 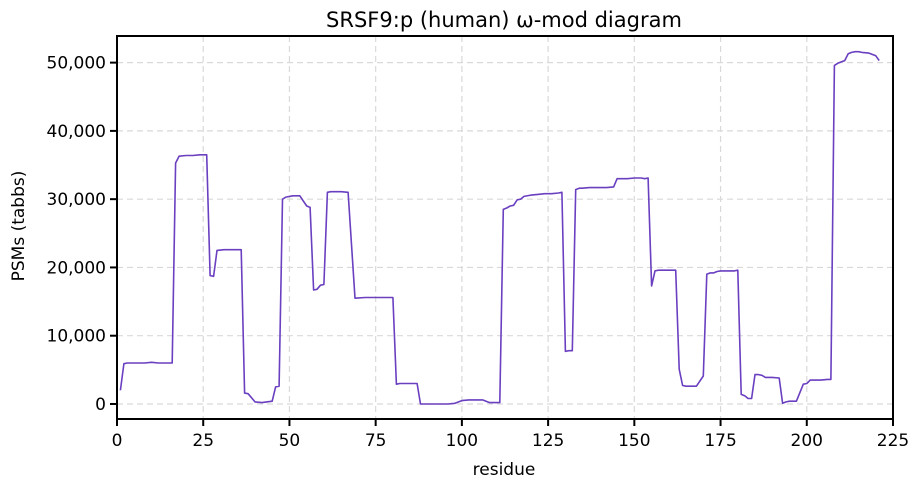 I want to click on x-tick-label: 100, so click(x=462, y=441).